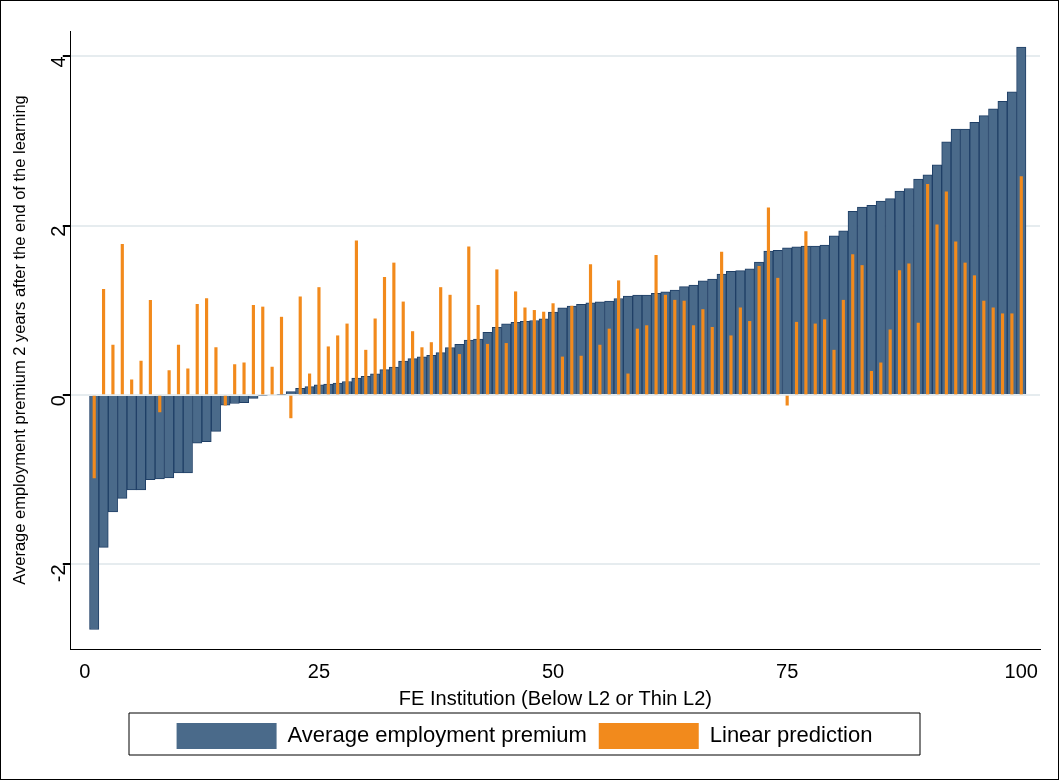  Describe the element at coordinates (319, 670) in the screenshot. I see `x-tick-label: 25` at that location.